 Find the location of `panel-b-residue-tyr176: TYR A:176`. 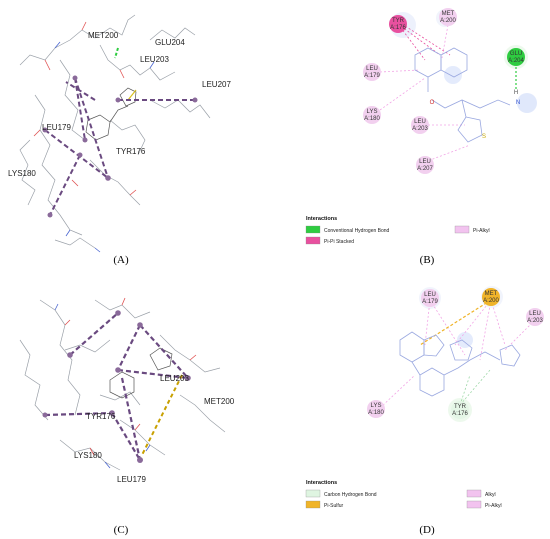

panel-b-residue-tyr176: TYR A:176 is located at coordinates (398, 24).